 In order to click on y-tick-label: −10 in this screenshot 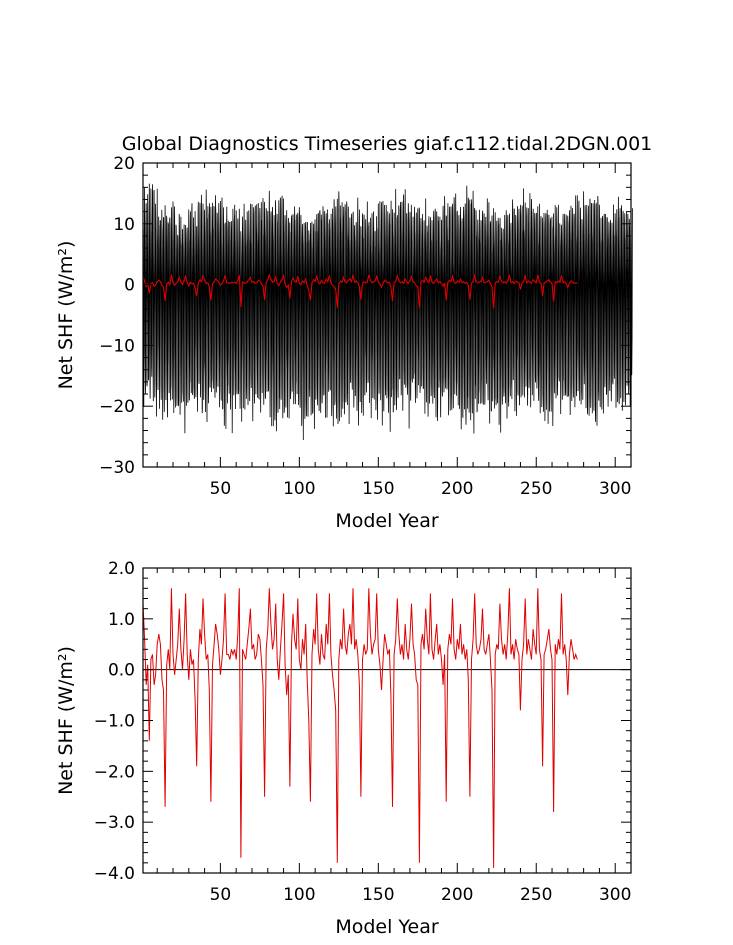, I will do `click(117, 346)`.